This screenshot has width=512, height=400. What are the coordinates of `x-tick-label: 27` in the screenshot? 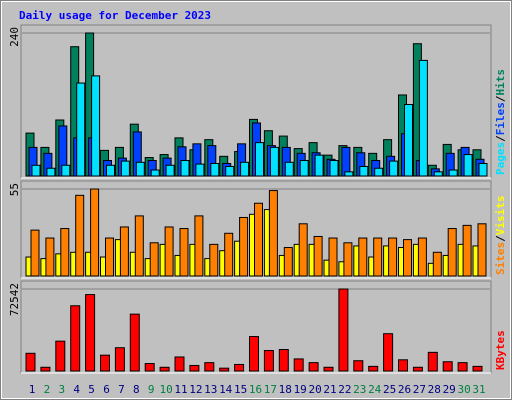 It's located at (419, 389).